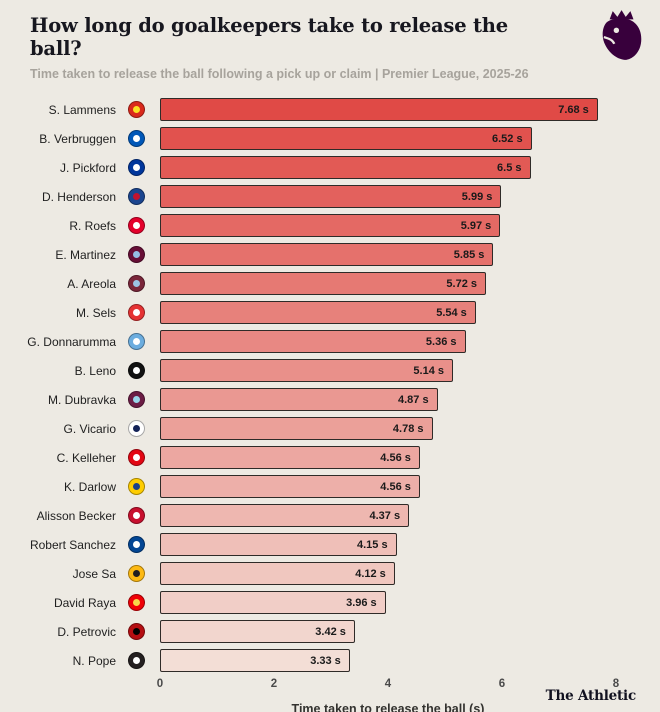  Describe the element at coordinates (257, 631) in the screenshot. I see `bar: 3.42 s` at that location.